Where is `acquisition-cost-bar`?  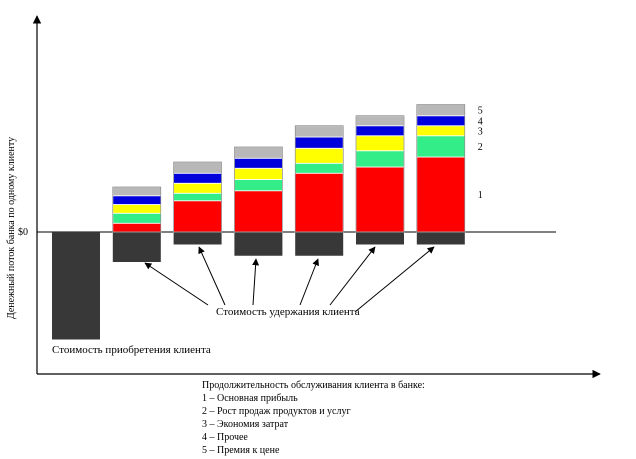
acquisition-cost-bar is located at coordinates (76, 286).